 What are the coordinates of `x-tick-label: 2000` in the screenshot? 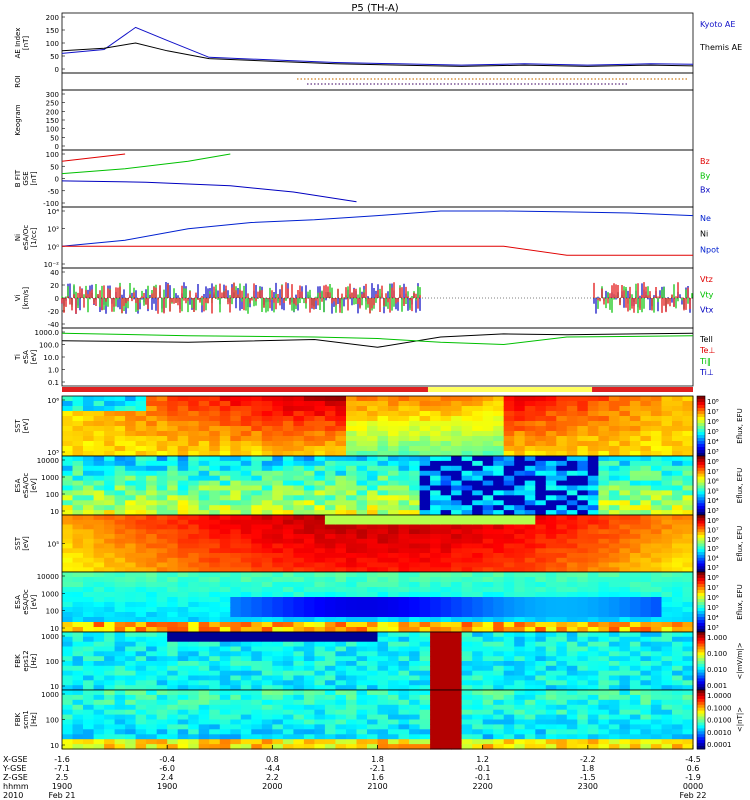 It's located at (272, 786).